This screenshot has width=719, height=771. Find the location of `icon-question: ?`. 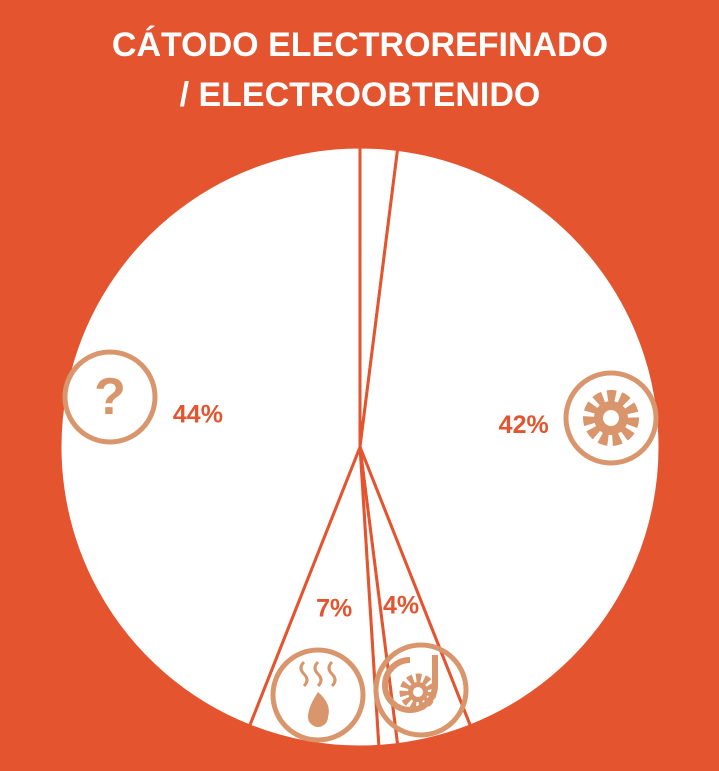

icon-question: ? is located at coordinates (110, 397).